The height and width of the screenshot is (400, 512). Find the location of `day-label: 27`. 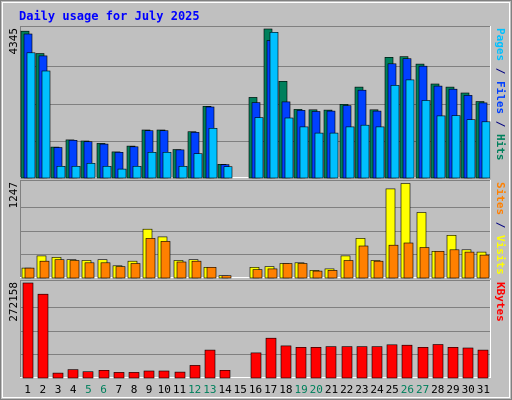

day-label: 27 is located at coordinates (422, 389).